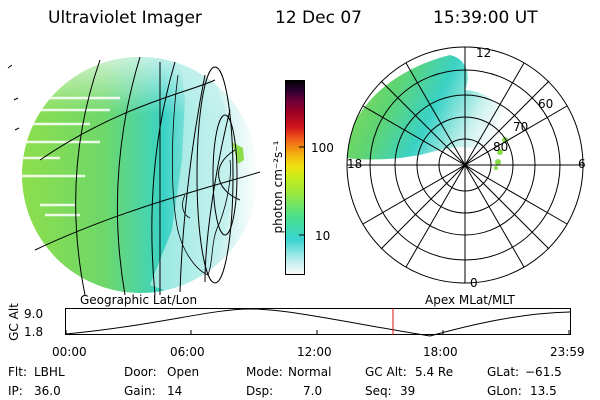  Describe the element at coordinates (175, 391) in the screenshot. I see `gain-value: 14` at that location.